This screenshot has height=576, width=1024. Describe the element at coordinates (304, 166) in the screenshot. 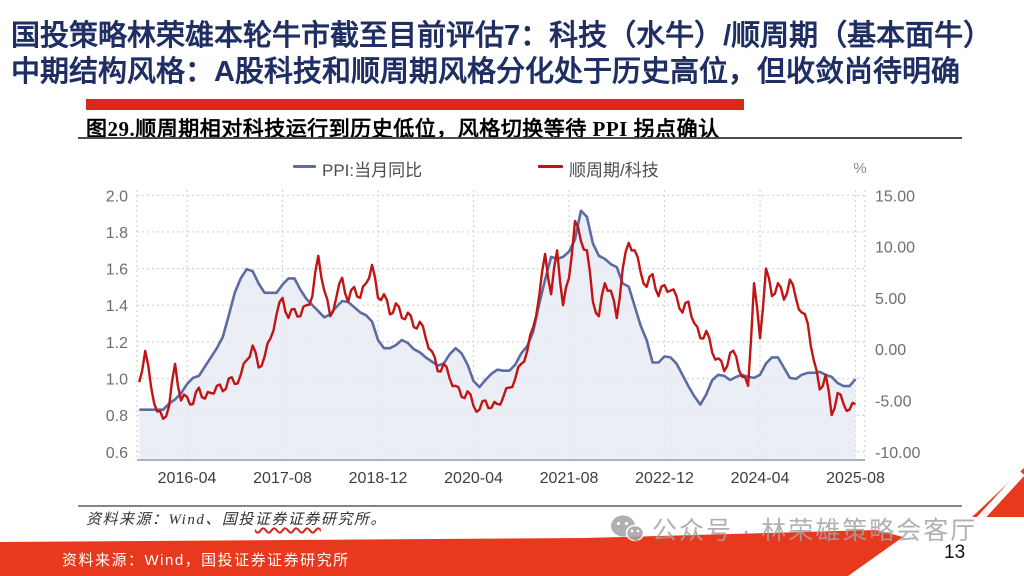

I see `legend-ppi-swatch` at that location.